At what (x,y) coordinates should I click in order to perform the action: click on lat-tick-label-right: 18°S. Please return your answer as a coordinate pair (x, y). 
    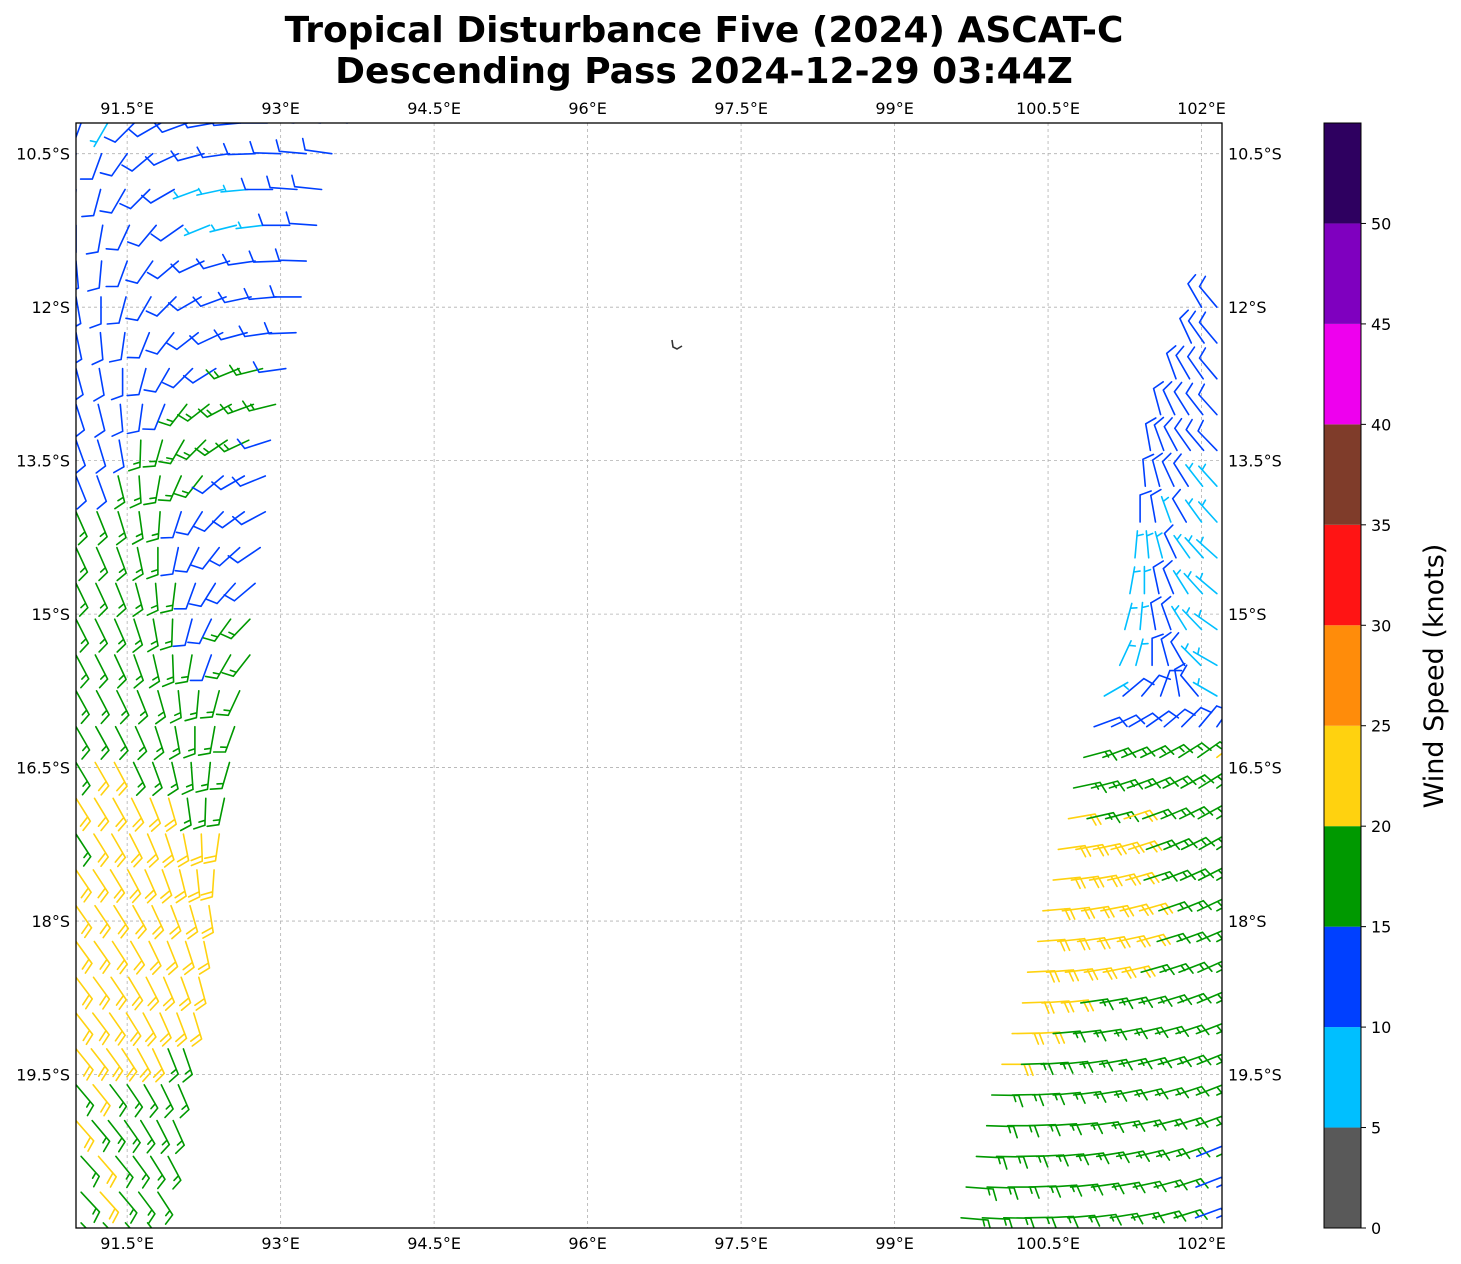
    Looking at the image, I should click on (1247, 921).